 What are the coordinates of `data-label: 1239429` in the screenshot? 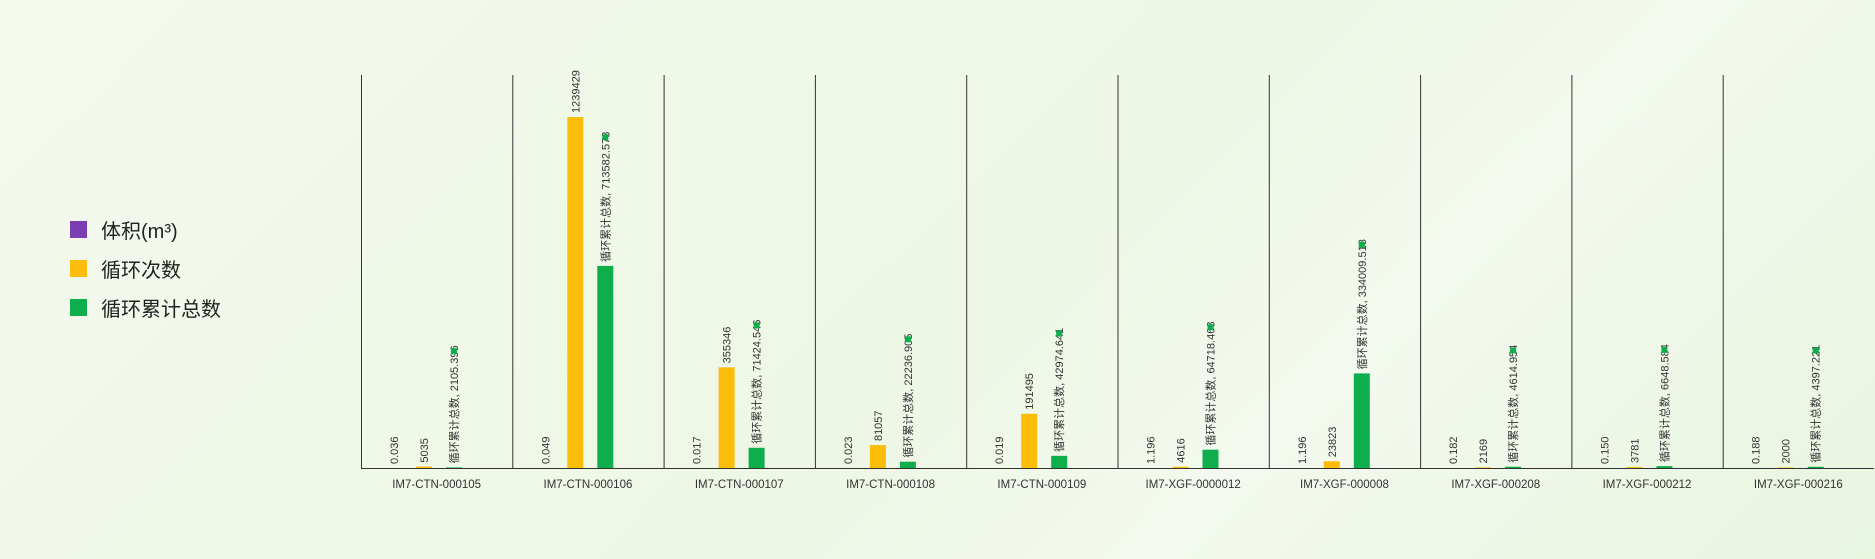 It's located at (576, 91).